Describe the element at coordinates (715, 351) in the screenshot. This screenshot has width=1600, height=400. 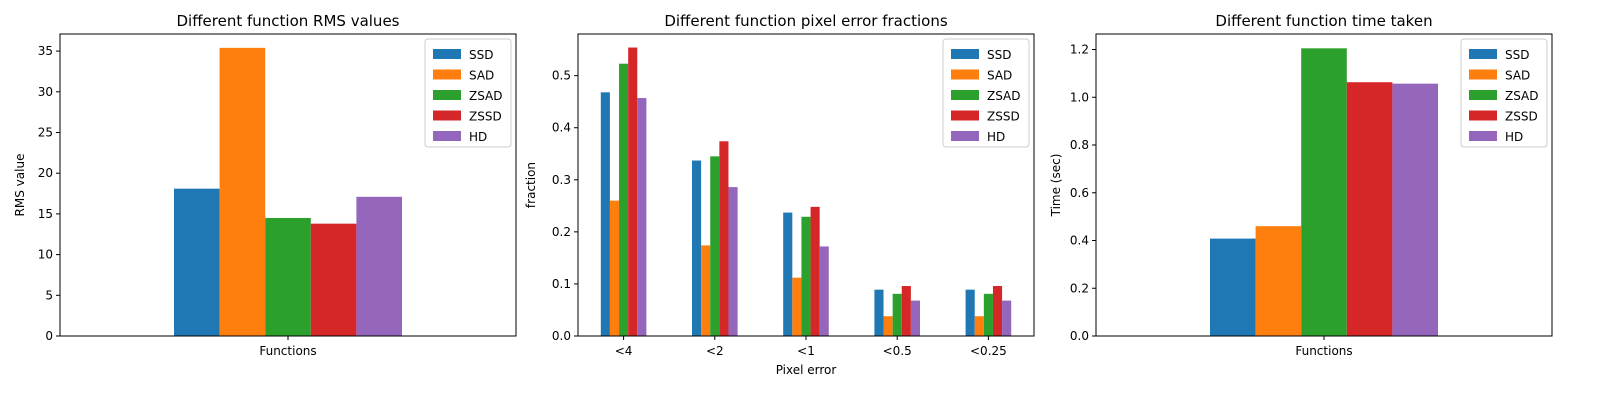
I see `x-tick-label: <2` at that location.